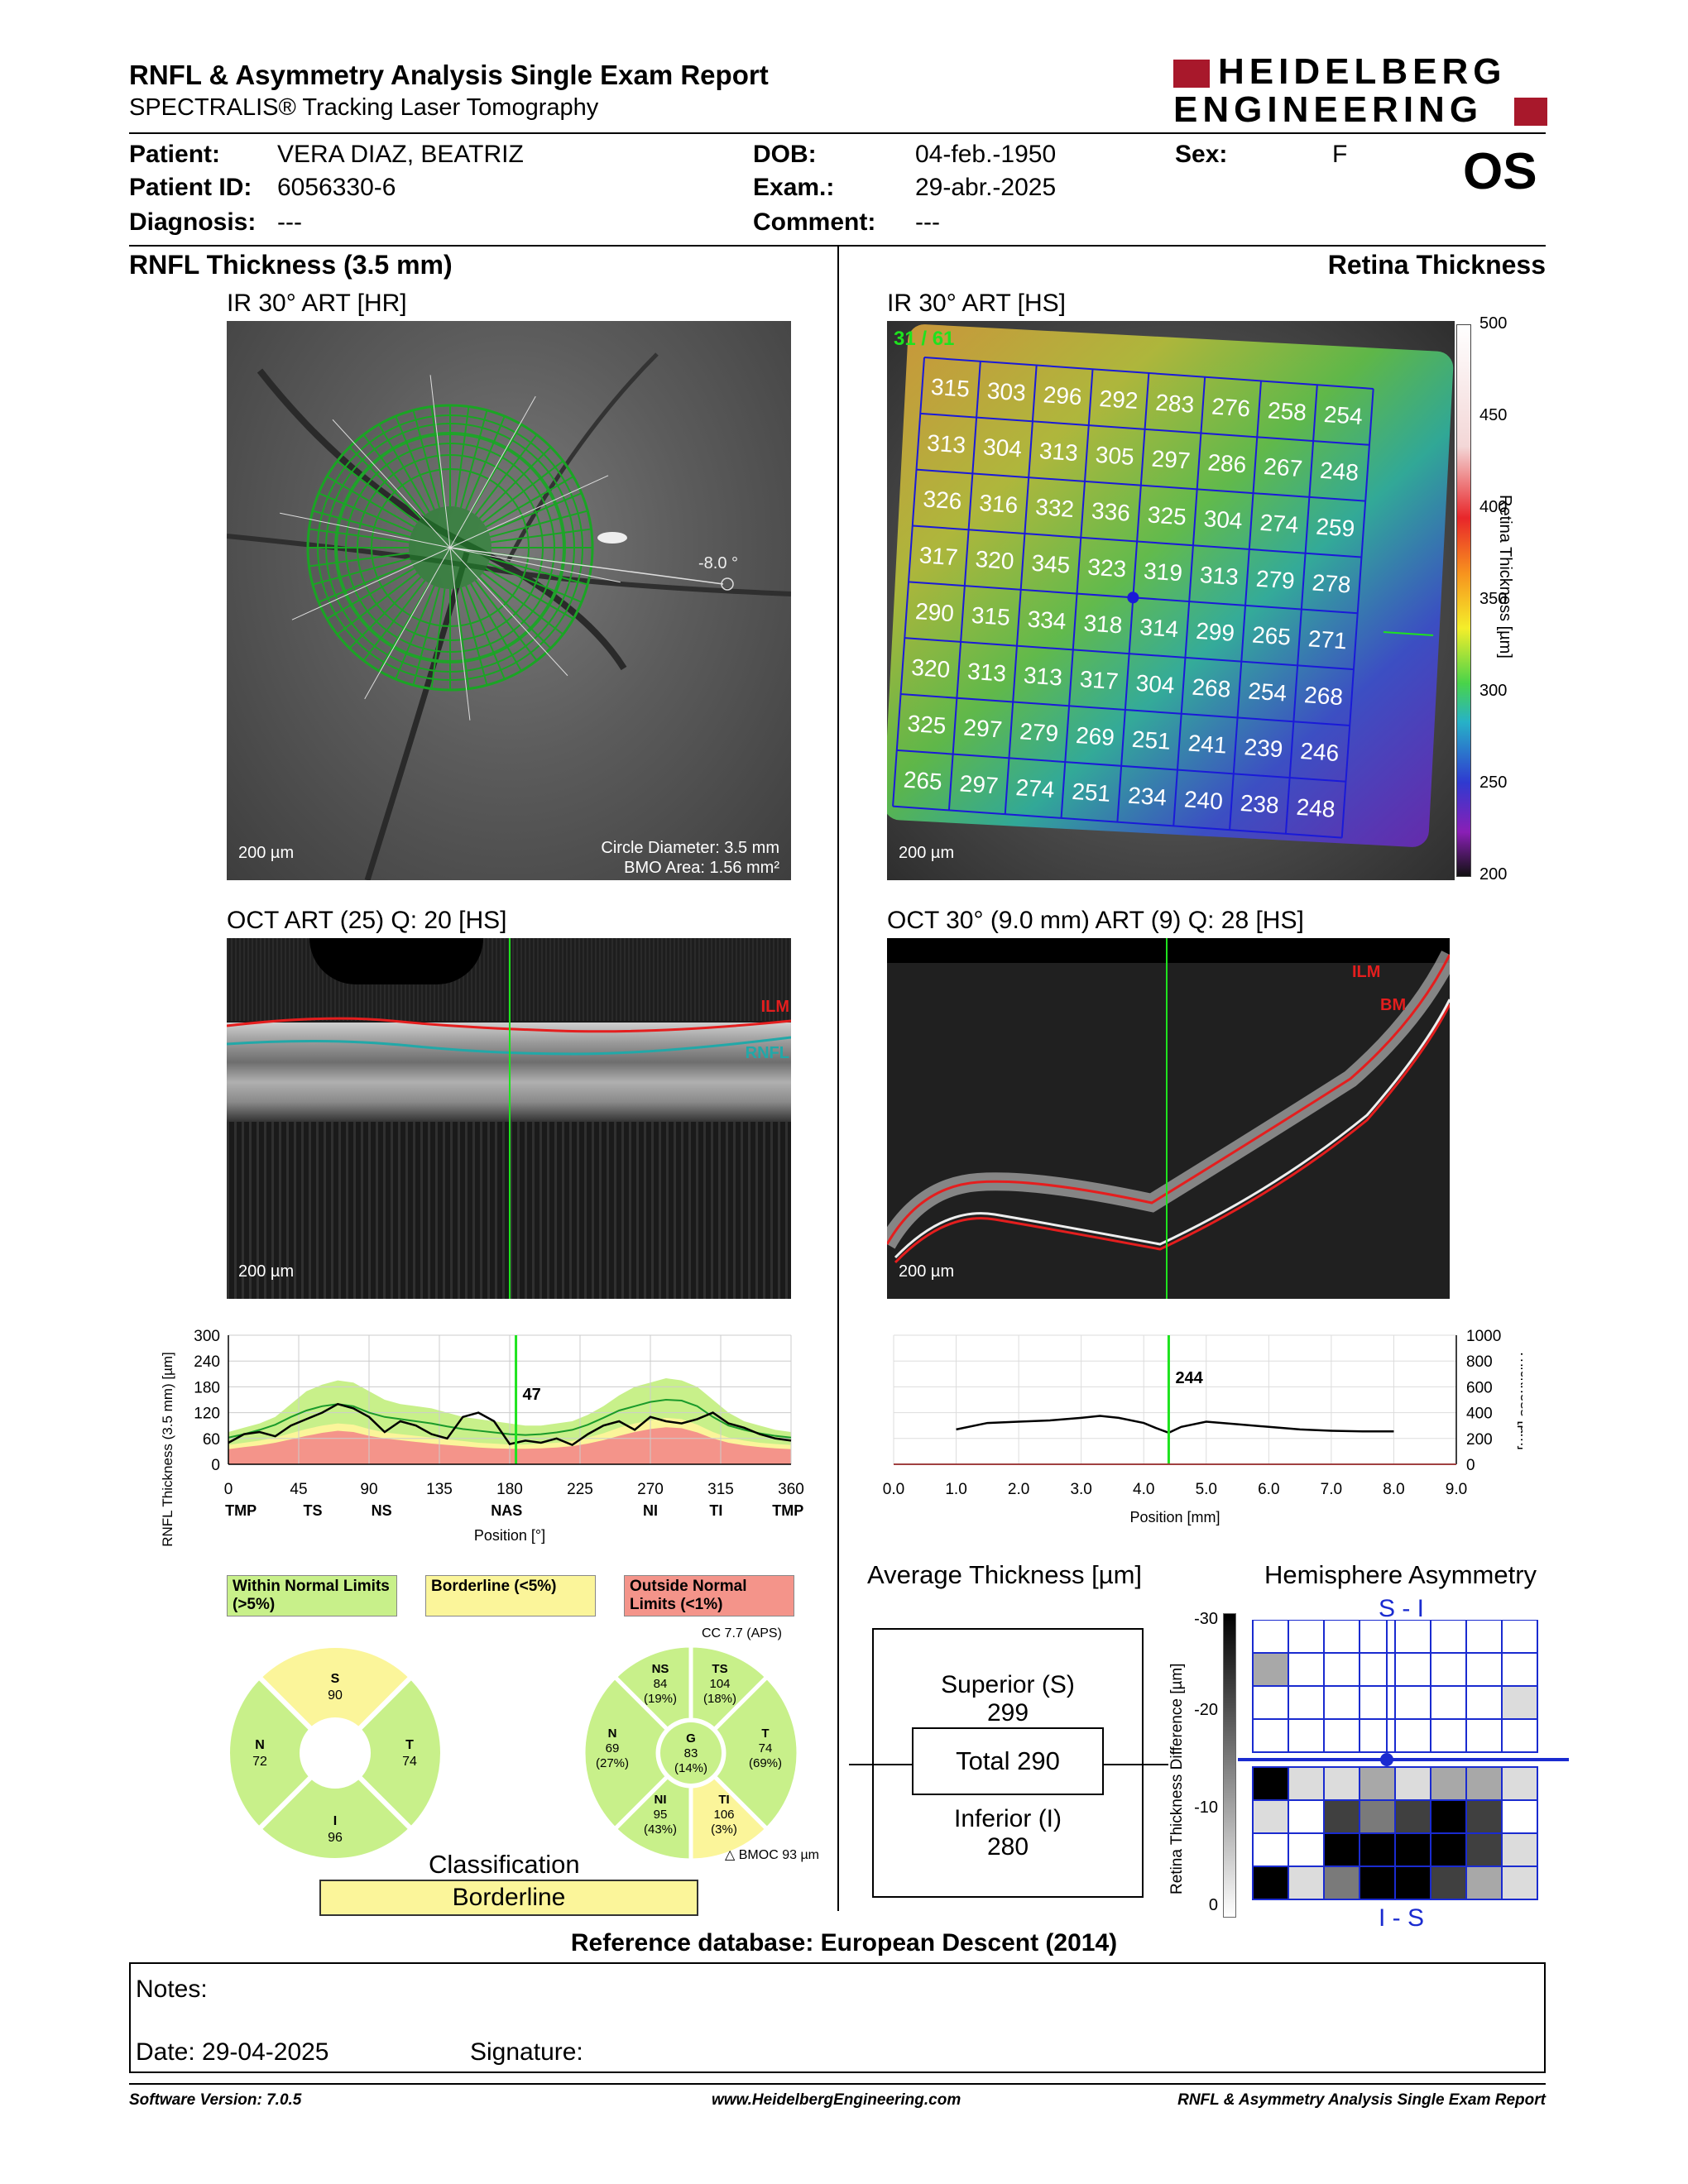 This screenshot has width=1688, height=2184. What do you see at coordinates (1213, 1905) in the screenshot?
I see `asymmetry-tick: 0` at bounding box center [1213, 1905].